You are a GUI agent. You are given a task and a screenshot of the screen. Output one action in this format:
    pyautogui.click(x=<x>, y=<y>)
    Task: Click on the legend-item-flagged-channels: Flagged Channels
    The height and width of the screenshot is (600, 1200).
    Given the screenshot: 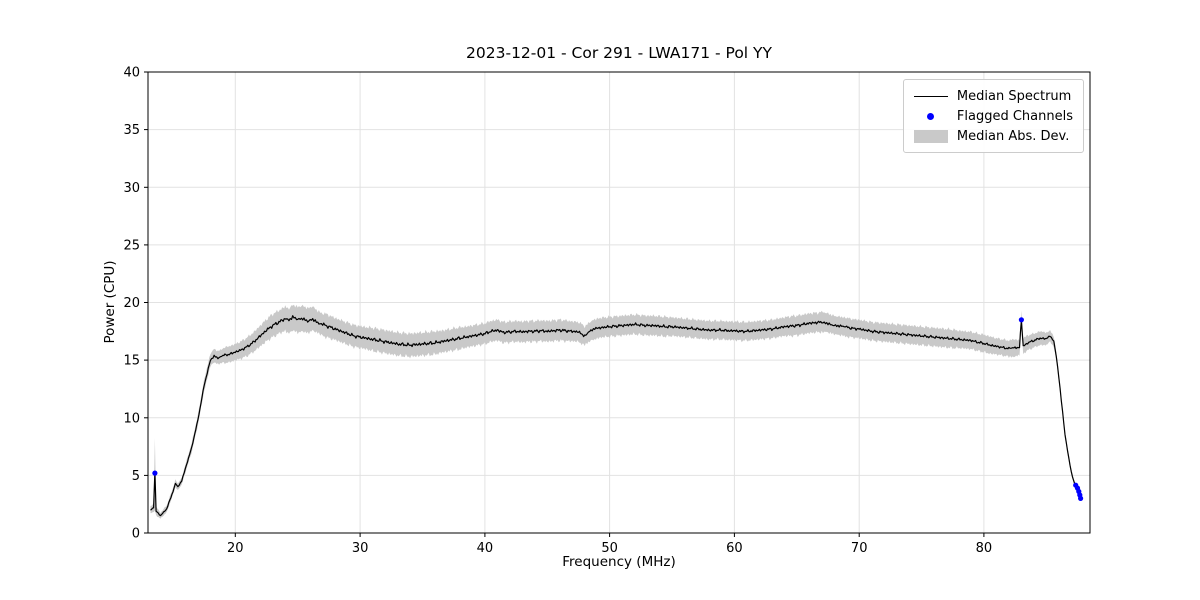 What is the action you would take?
    pyautogui.click(x=993, y=116)
    